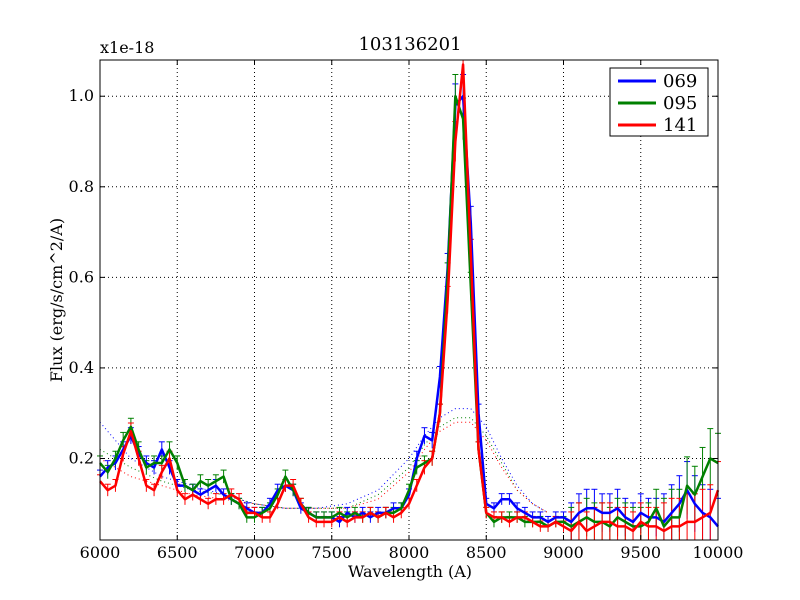 The image size is (800, 600). I want to click on x-tick-label: 9000, so click(563, 552).